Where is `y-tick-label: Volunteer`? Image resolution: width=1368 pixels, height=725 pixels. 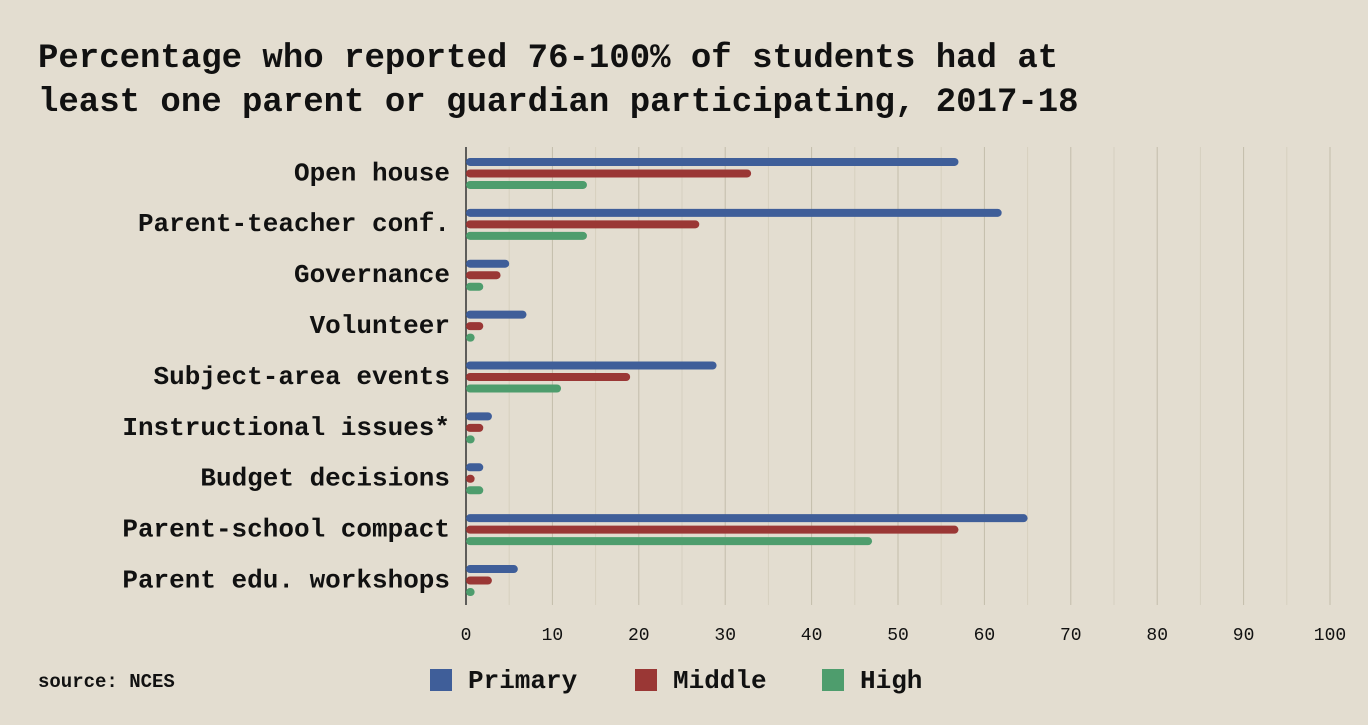
y-tick-label: Volunteer is located at coordinates (380, 326).